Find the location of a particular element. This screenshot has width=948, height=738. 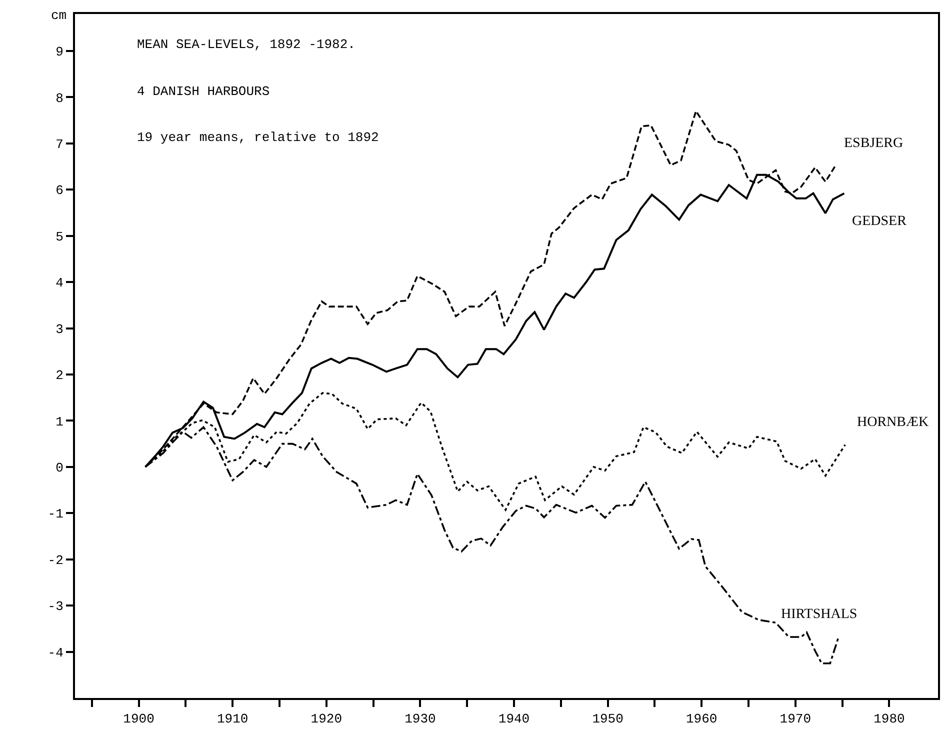

y-tick-label: 6 is located at coordinates (60, 190).